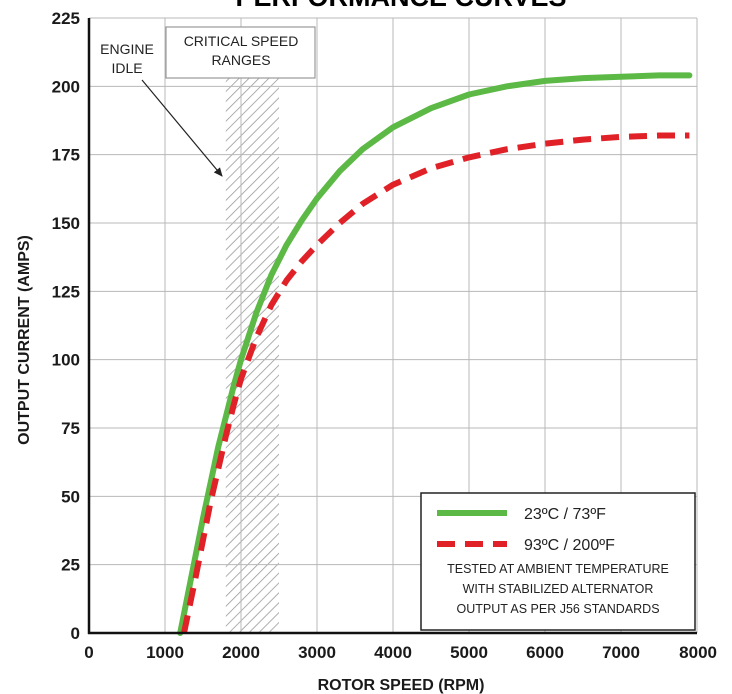  I want to click on y-tick-label: 50, so click(70, 496).